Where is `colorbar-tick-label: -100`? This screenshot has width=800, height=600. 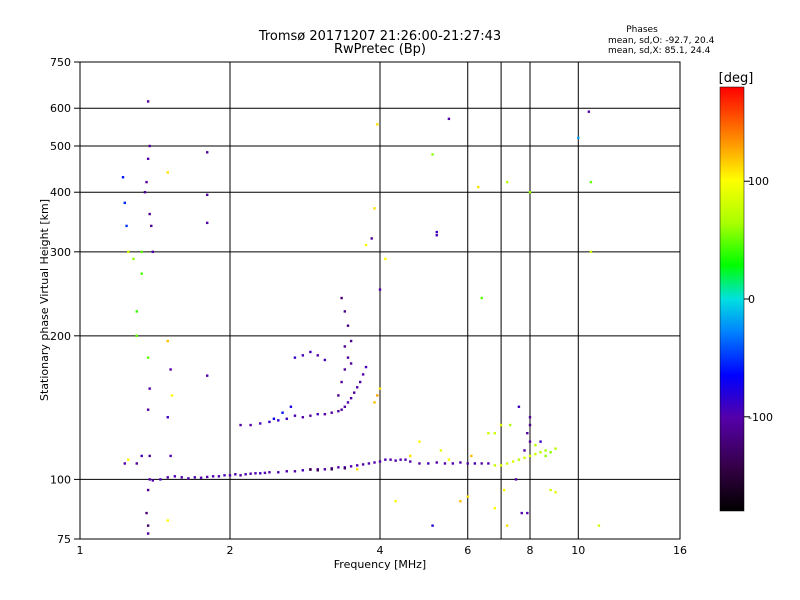
colorbar-tick-label: -100 is located at coordinates (760, 417).